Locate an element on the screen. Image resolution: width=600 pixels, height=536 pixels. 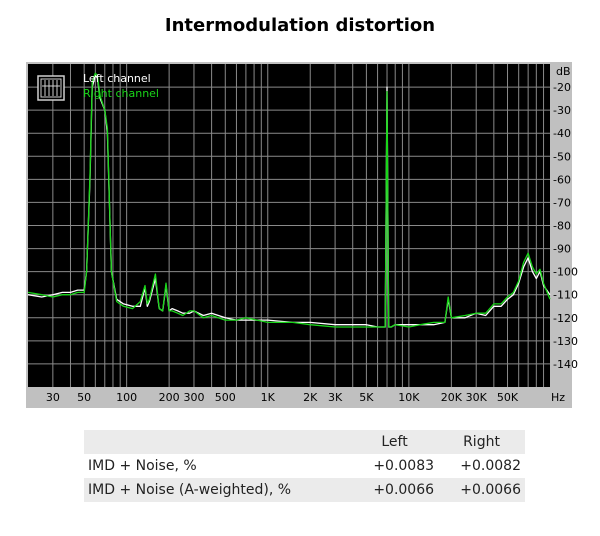
legend-icon-inner is located at coordinates (51, 88).